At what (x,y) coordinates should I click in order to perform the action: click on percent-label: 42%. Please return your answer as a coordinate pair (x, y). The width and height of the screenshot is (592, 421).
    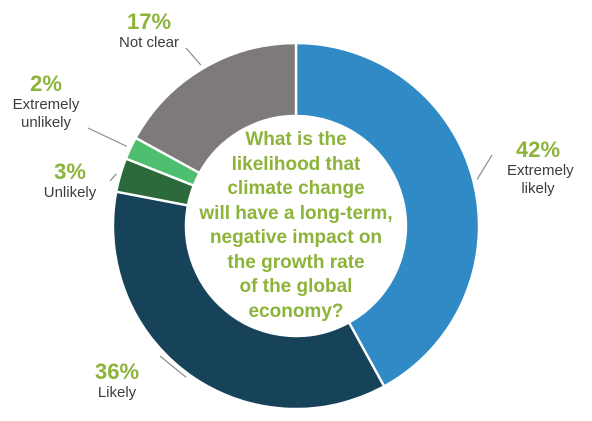
    Looking at the image, I should click on (538, 149).